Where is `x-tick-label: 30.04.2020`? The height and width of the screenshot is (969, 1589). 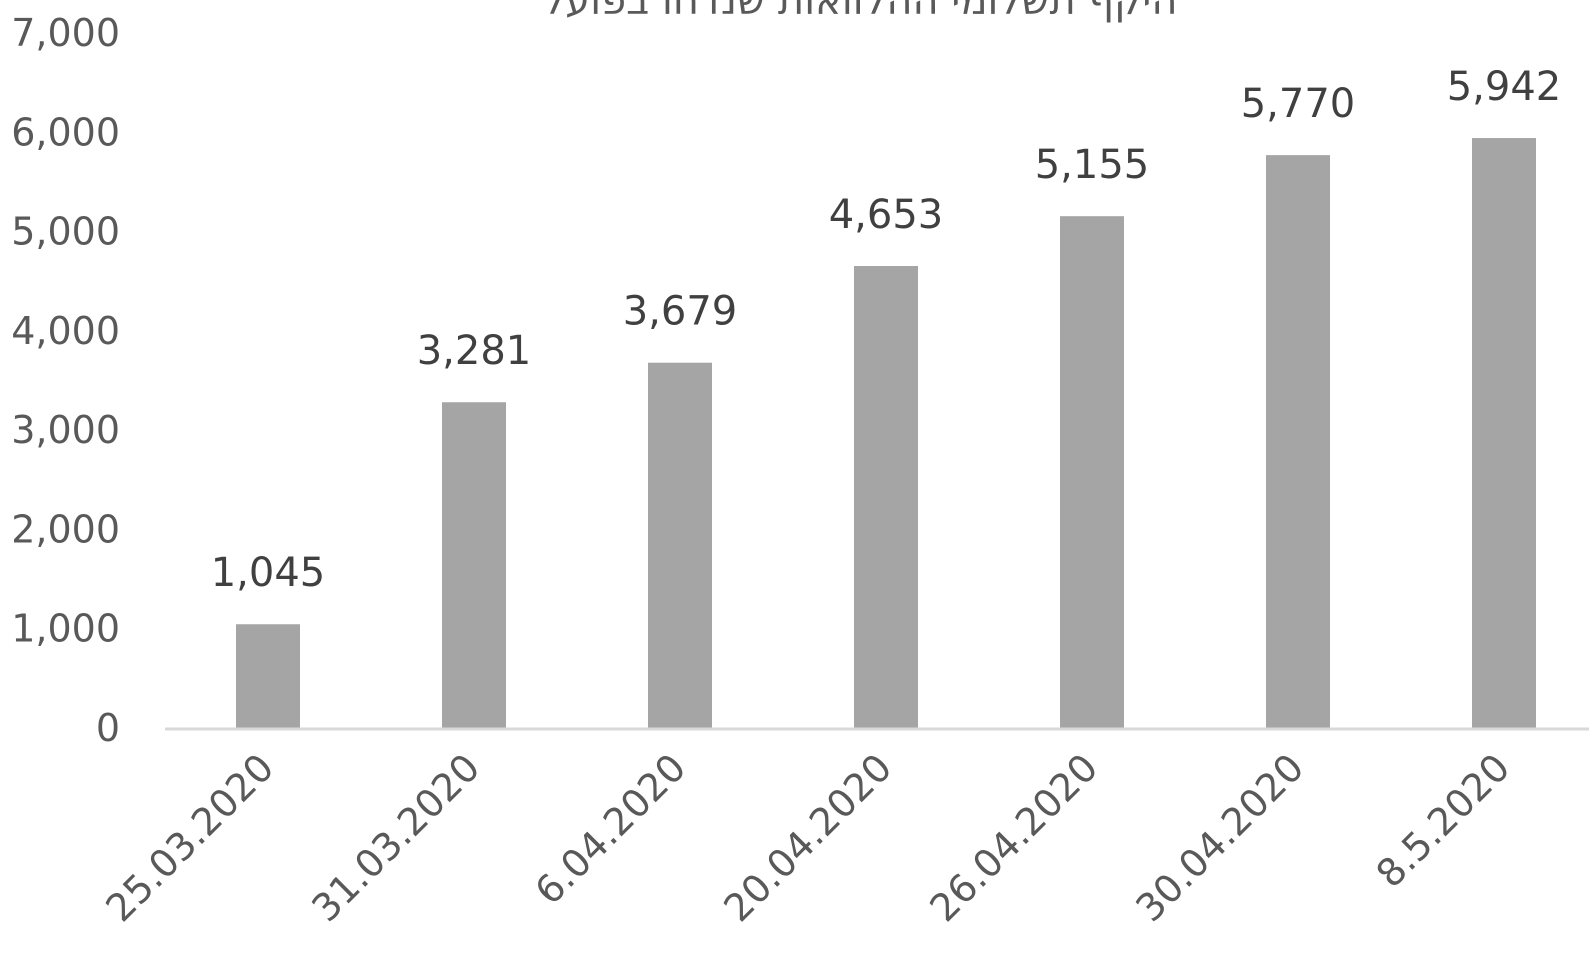 x-tick-label: 30.04.2020 is located at coordinates (1219, 837).